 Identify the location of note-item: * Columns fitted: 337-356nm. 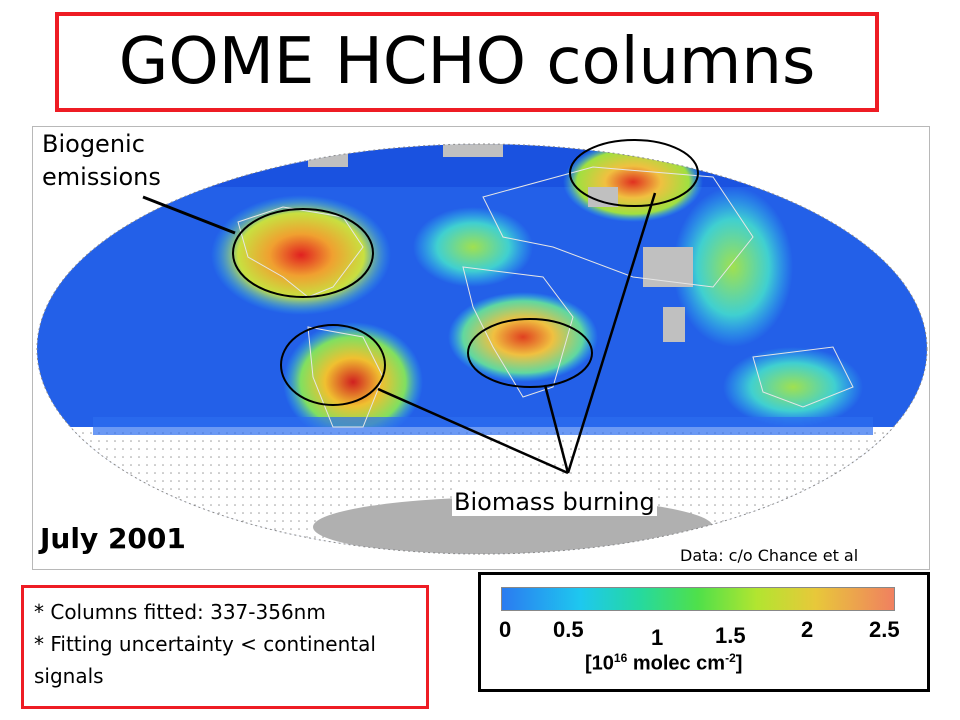
(180, 612).